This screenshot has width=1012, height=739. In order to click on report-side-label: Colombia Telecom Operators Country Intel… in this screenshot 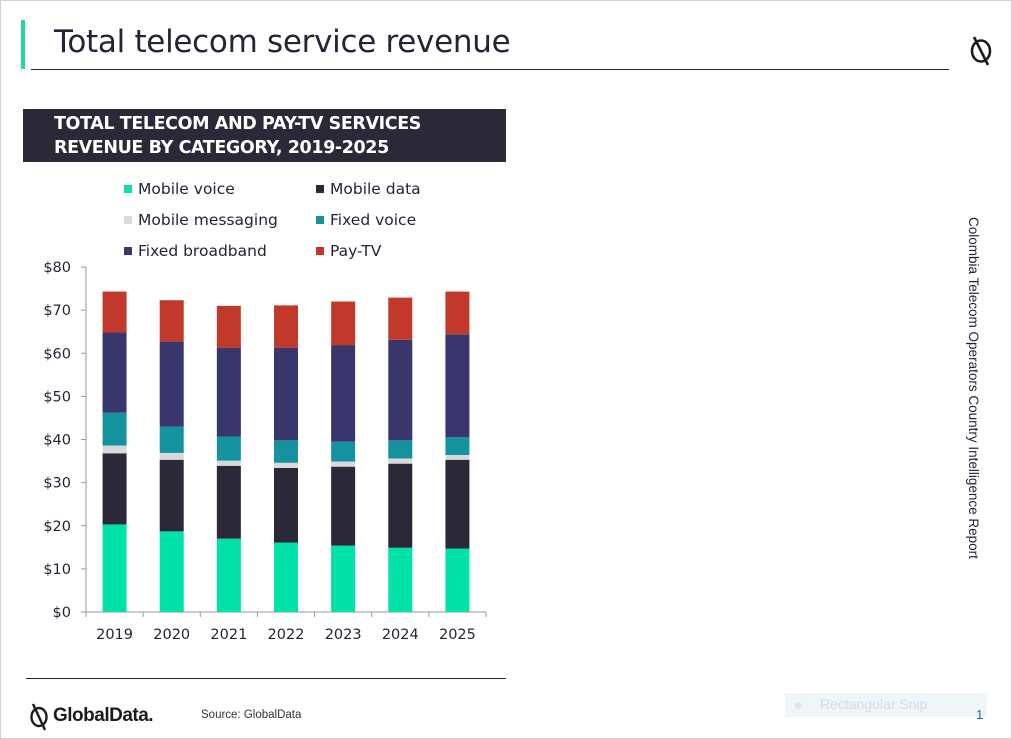, I will do `click(976, 388)`.